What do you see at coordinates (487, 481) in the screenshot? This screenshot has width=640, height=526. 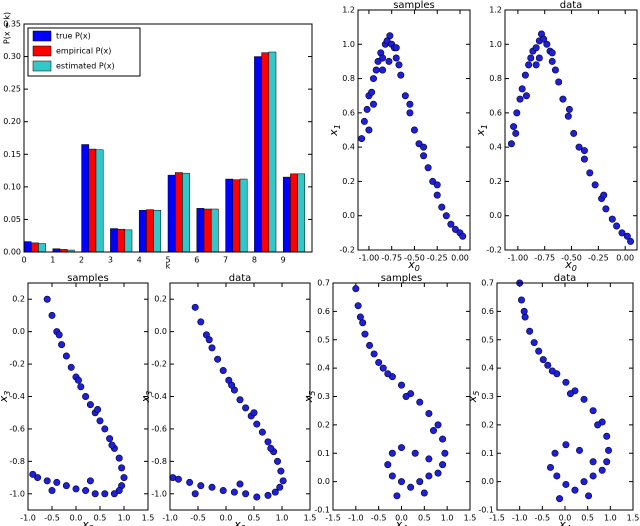 I see `y-tick-label: 0.0` at bounding box center [487, 481].